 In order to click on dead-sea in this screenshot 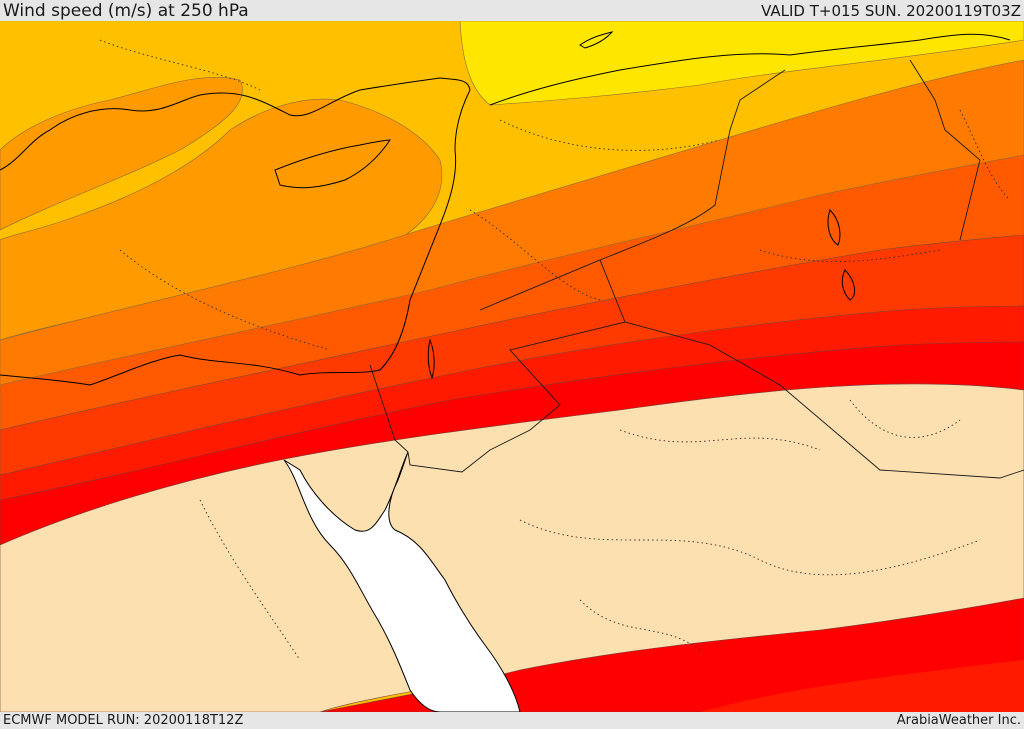, I will do `click(431, 359)`.